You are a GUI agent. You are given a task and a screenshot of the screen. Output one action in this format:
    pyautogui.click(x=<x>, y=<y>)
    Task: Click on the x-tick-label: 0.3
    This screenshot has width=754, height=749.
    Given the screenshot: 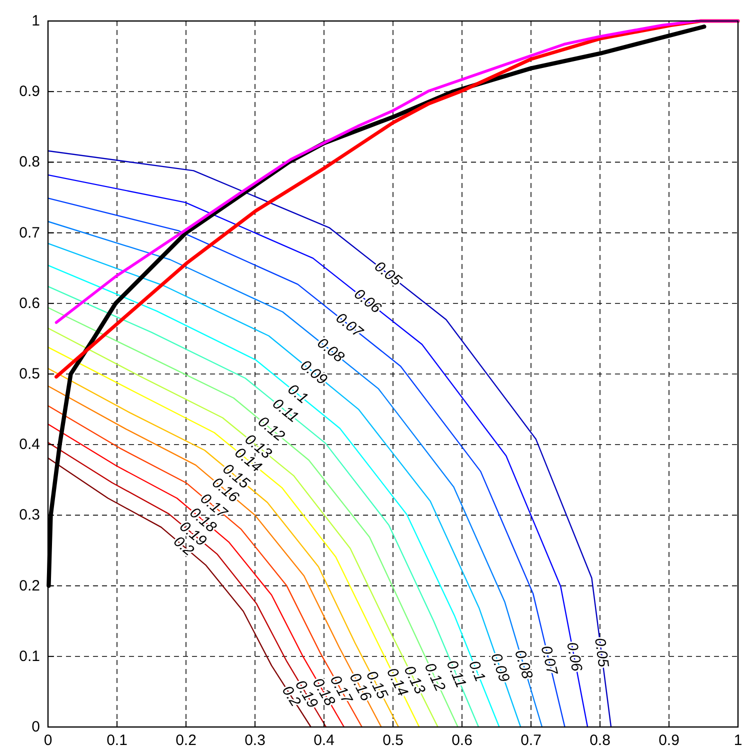 What is the action you would take?
    pyautogui.click(x=255, y=740)
    